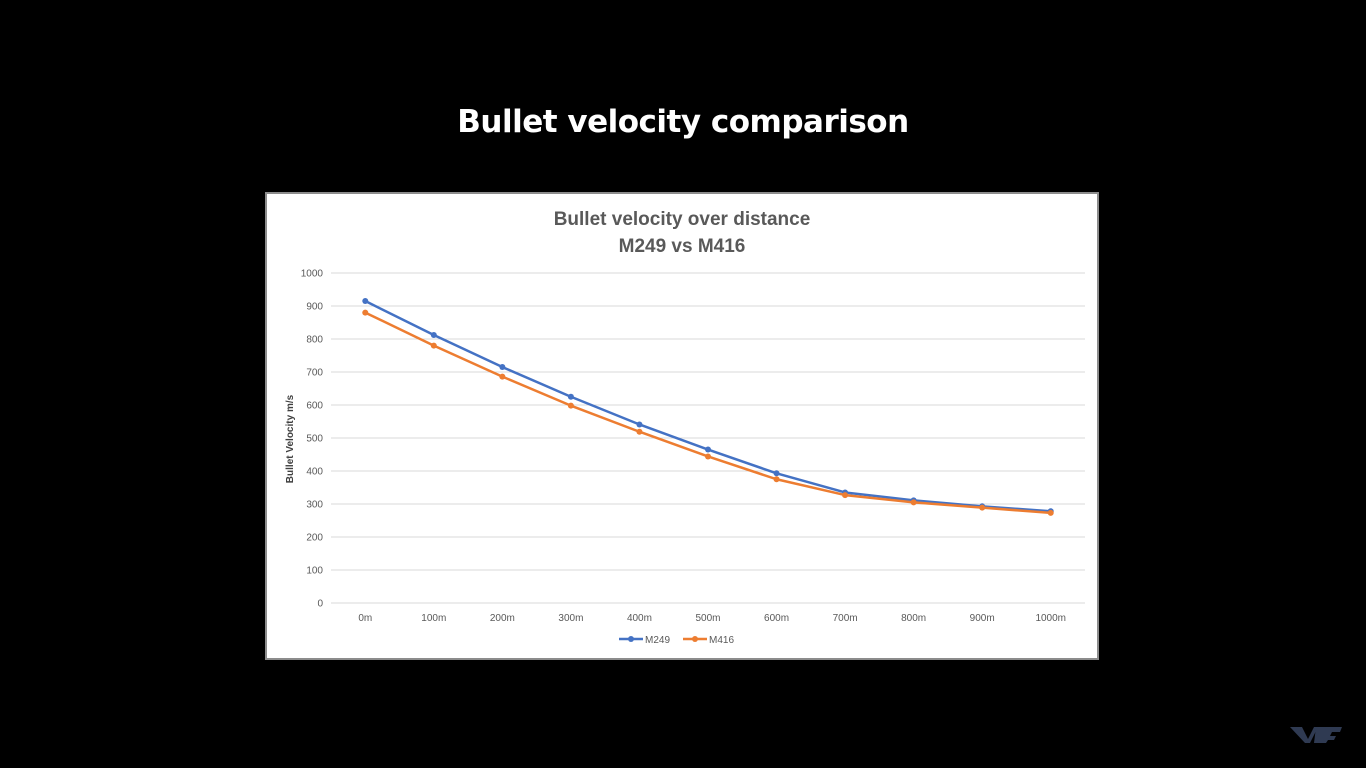  What do you see at coordinates (708, 640) in the screenshot?
I see `legend-item-m416: M416` at bounding box center [708, 640].